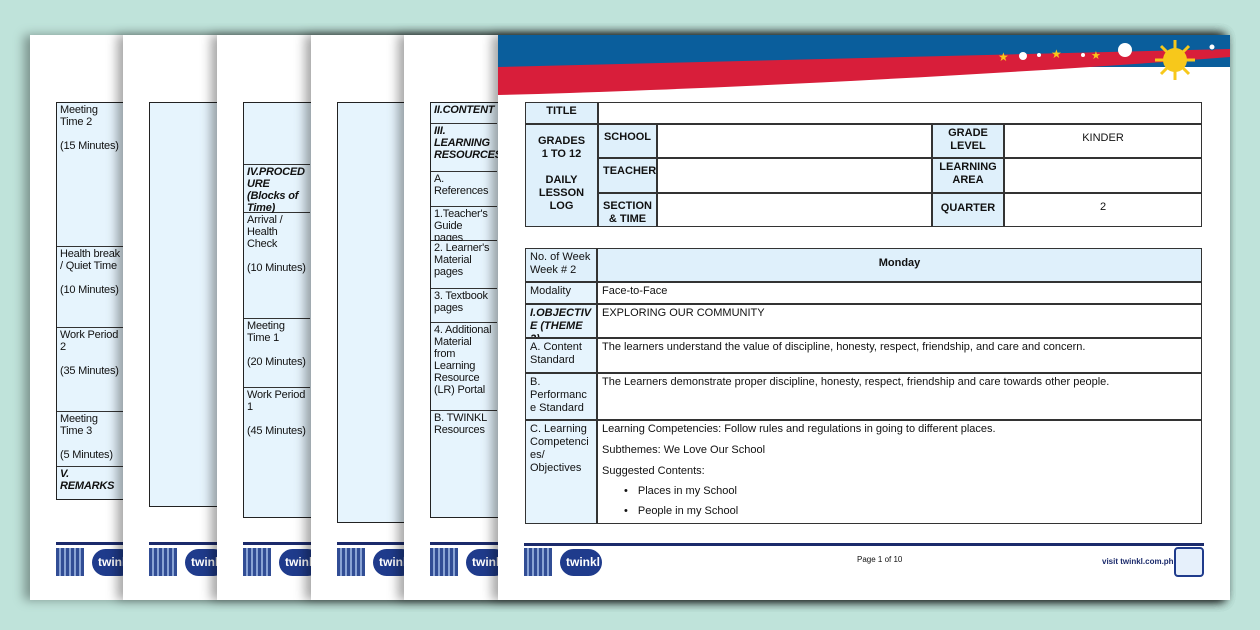  What do you see at coordinates (464, 306) in the screenshot?
I see `table-row-label: 3. Textbook pages` at bounding box center [464, 306].